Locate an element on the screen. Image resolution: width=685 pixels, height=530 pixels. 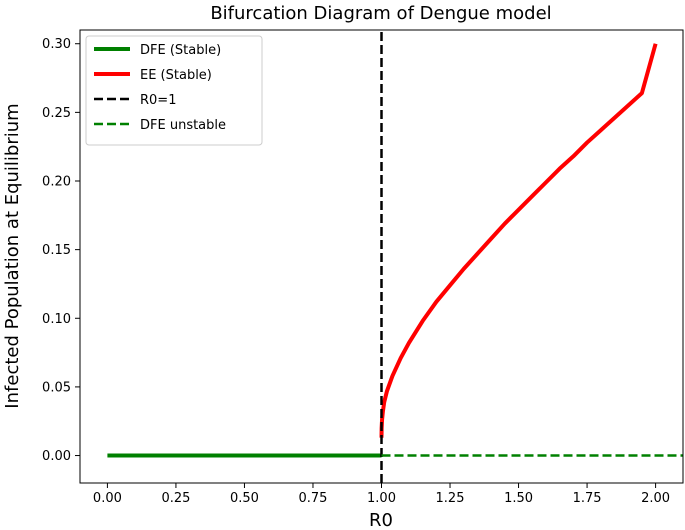
y-tick-label: 0.10 is located at coordinates (56, 319).